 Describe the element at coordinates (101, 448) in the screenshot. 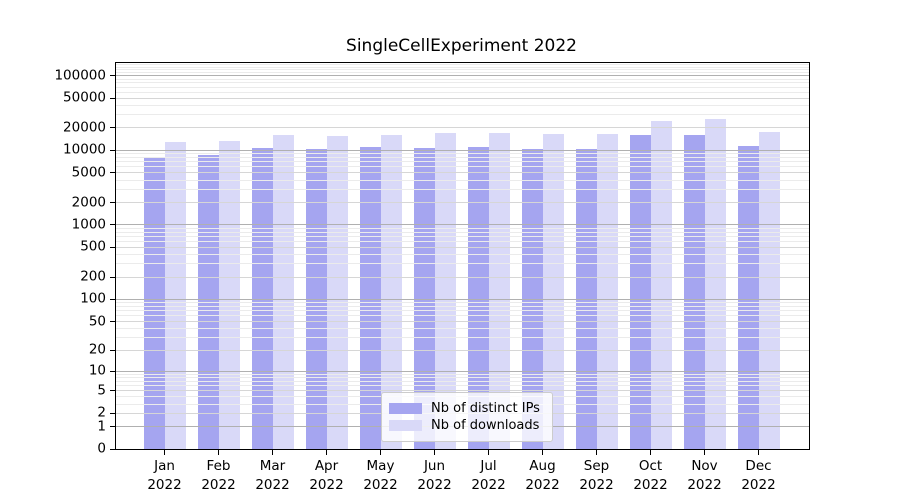

I see `y-axis-tick-label: 0` at that location.